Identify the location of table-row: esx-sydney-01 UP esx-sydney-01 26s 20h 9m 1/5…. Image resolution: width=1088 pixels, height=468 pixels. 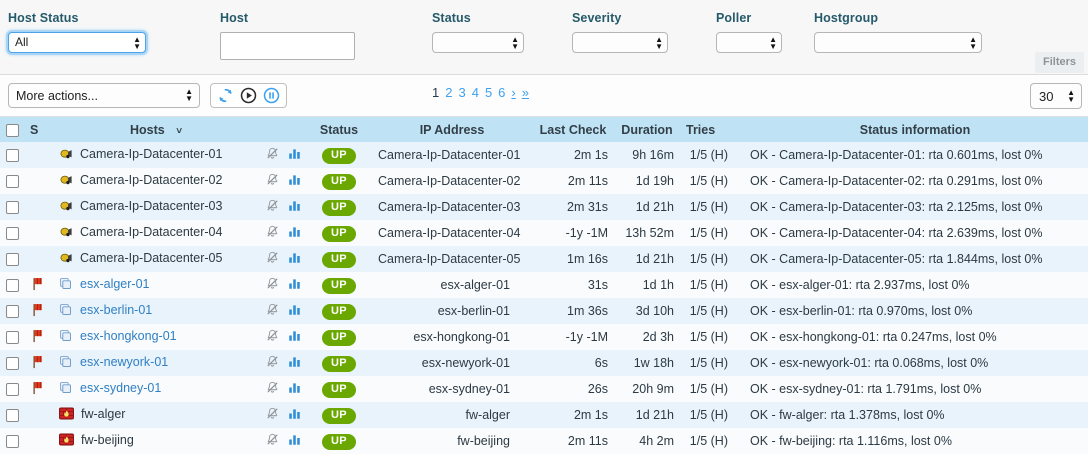
(544, 389).